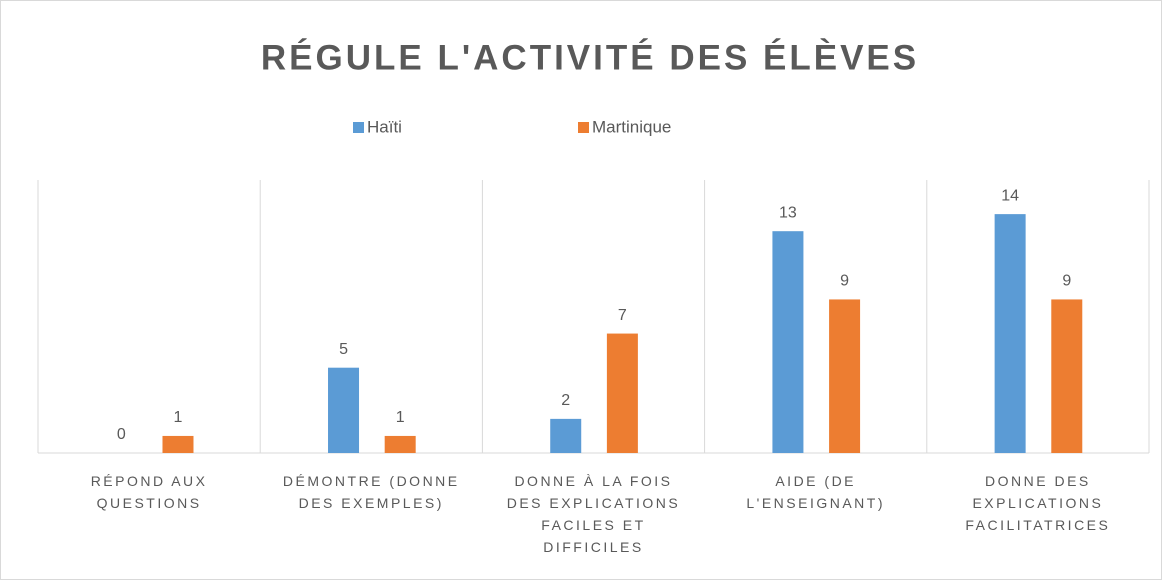  I want to click on x-tick-label: DONNE DES EXPLICATIONS FACILITATRICES, so click(1038, 503).